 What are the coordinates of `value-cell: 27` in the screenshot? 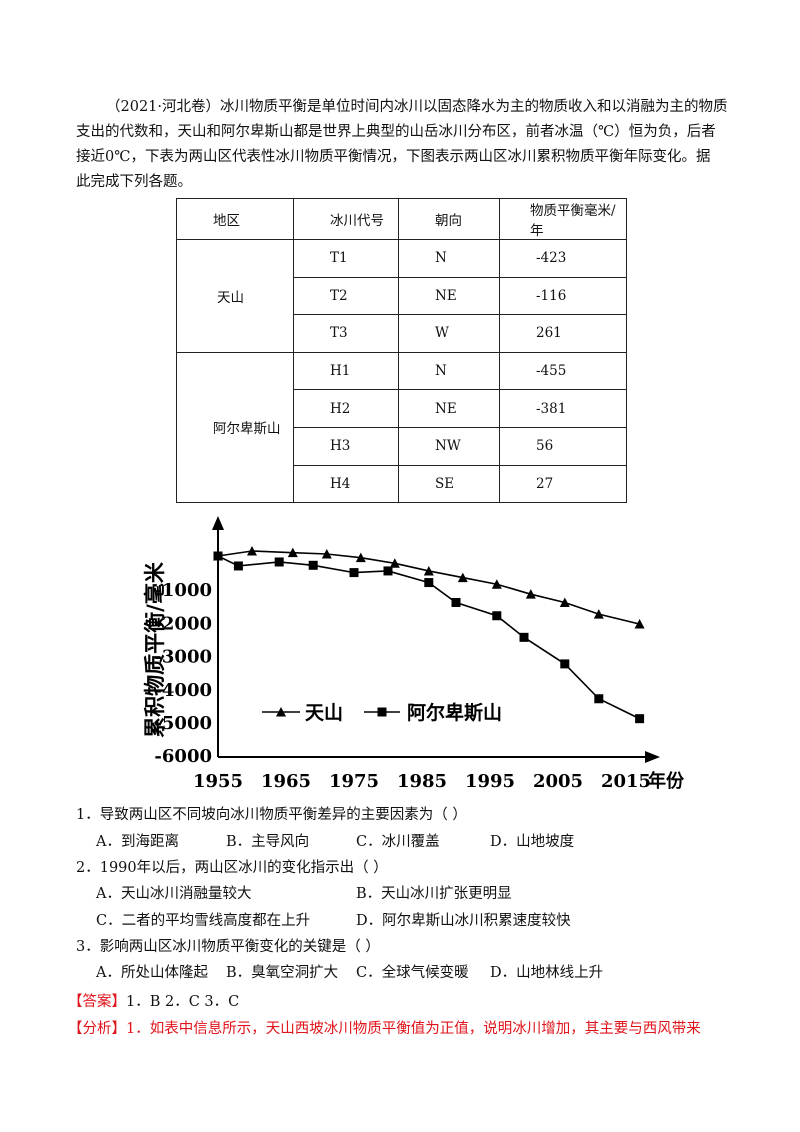 It's located at (563, 484).